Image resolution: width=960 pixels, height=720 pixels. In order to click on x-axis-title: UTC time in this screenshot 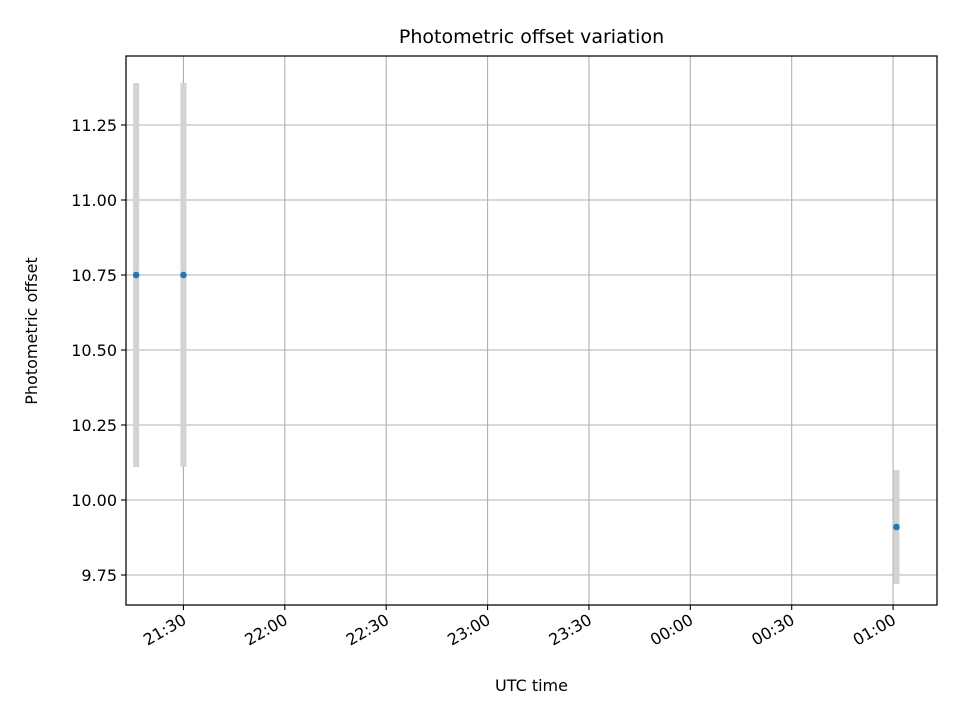, I will do `click(531, 685)`.